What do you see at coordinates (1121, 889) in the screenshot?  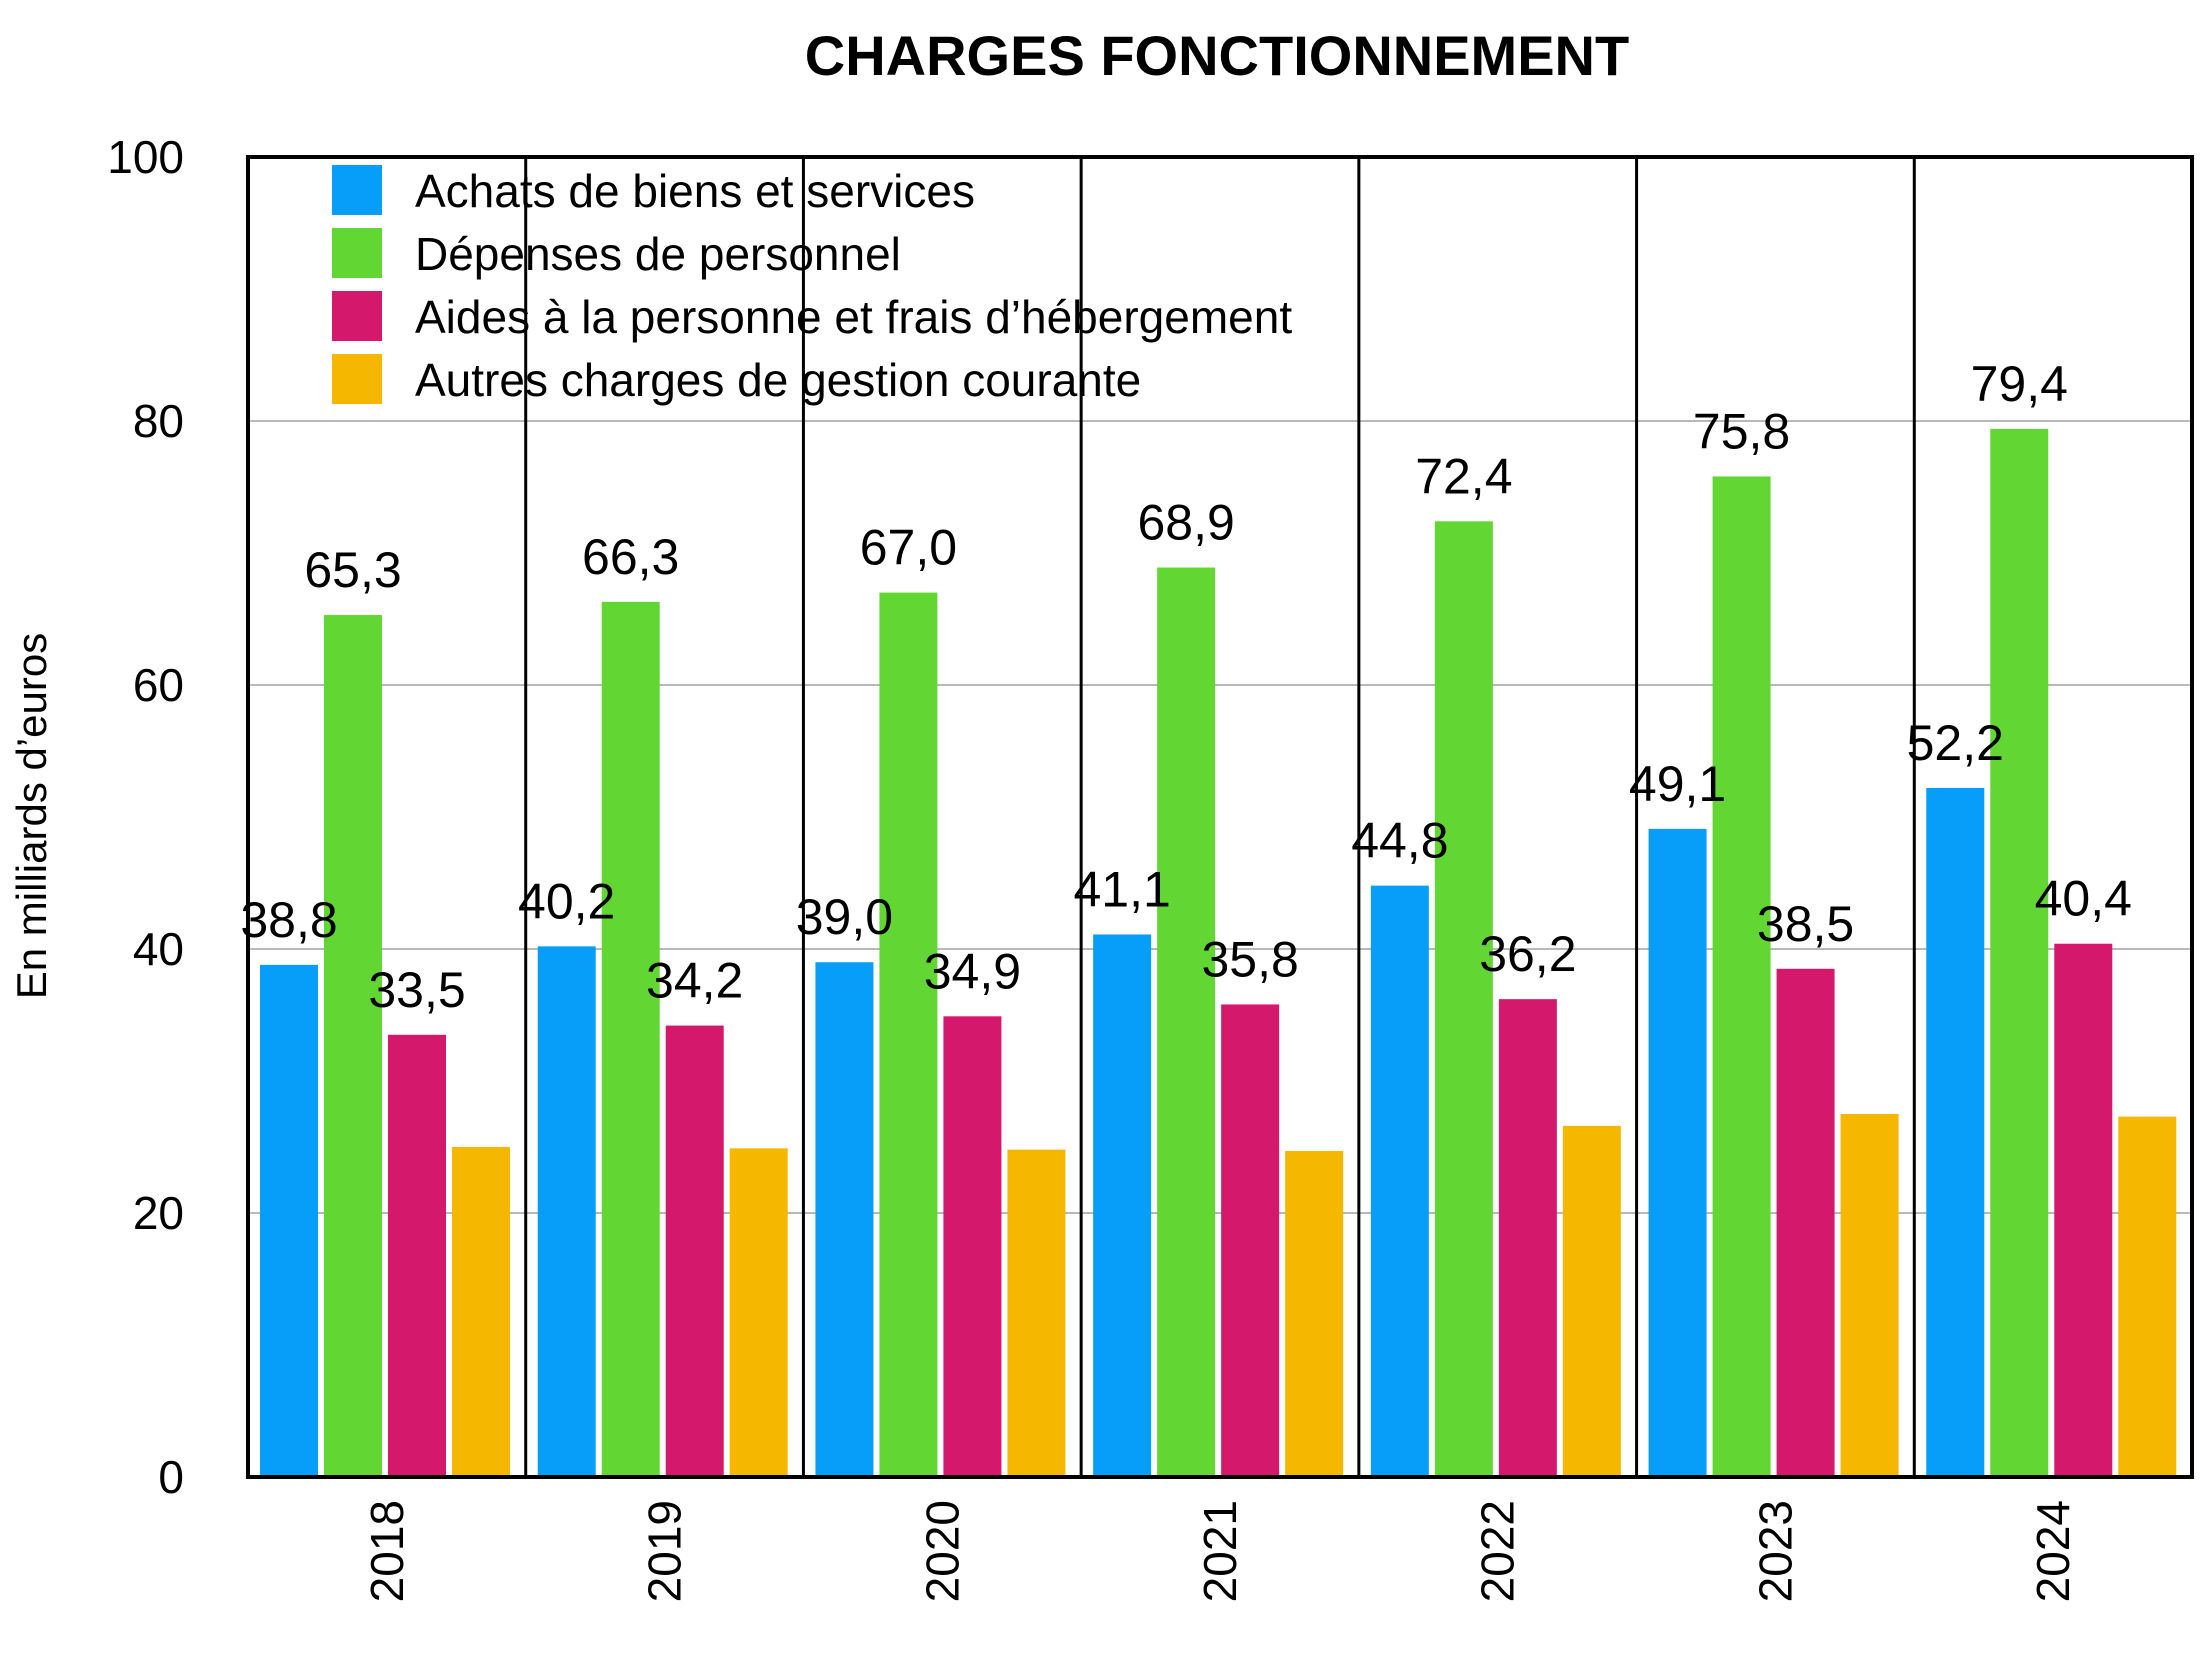 I see `data-label: 41,1` at bounding box center [1121, 889].